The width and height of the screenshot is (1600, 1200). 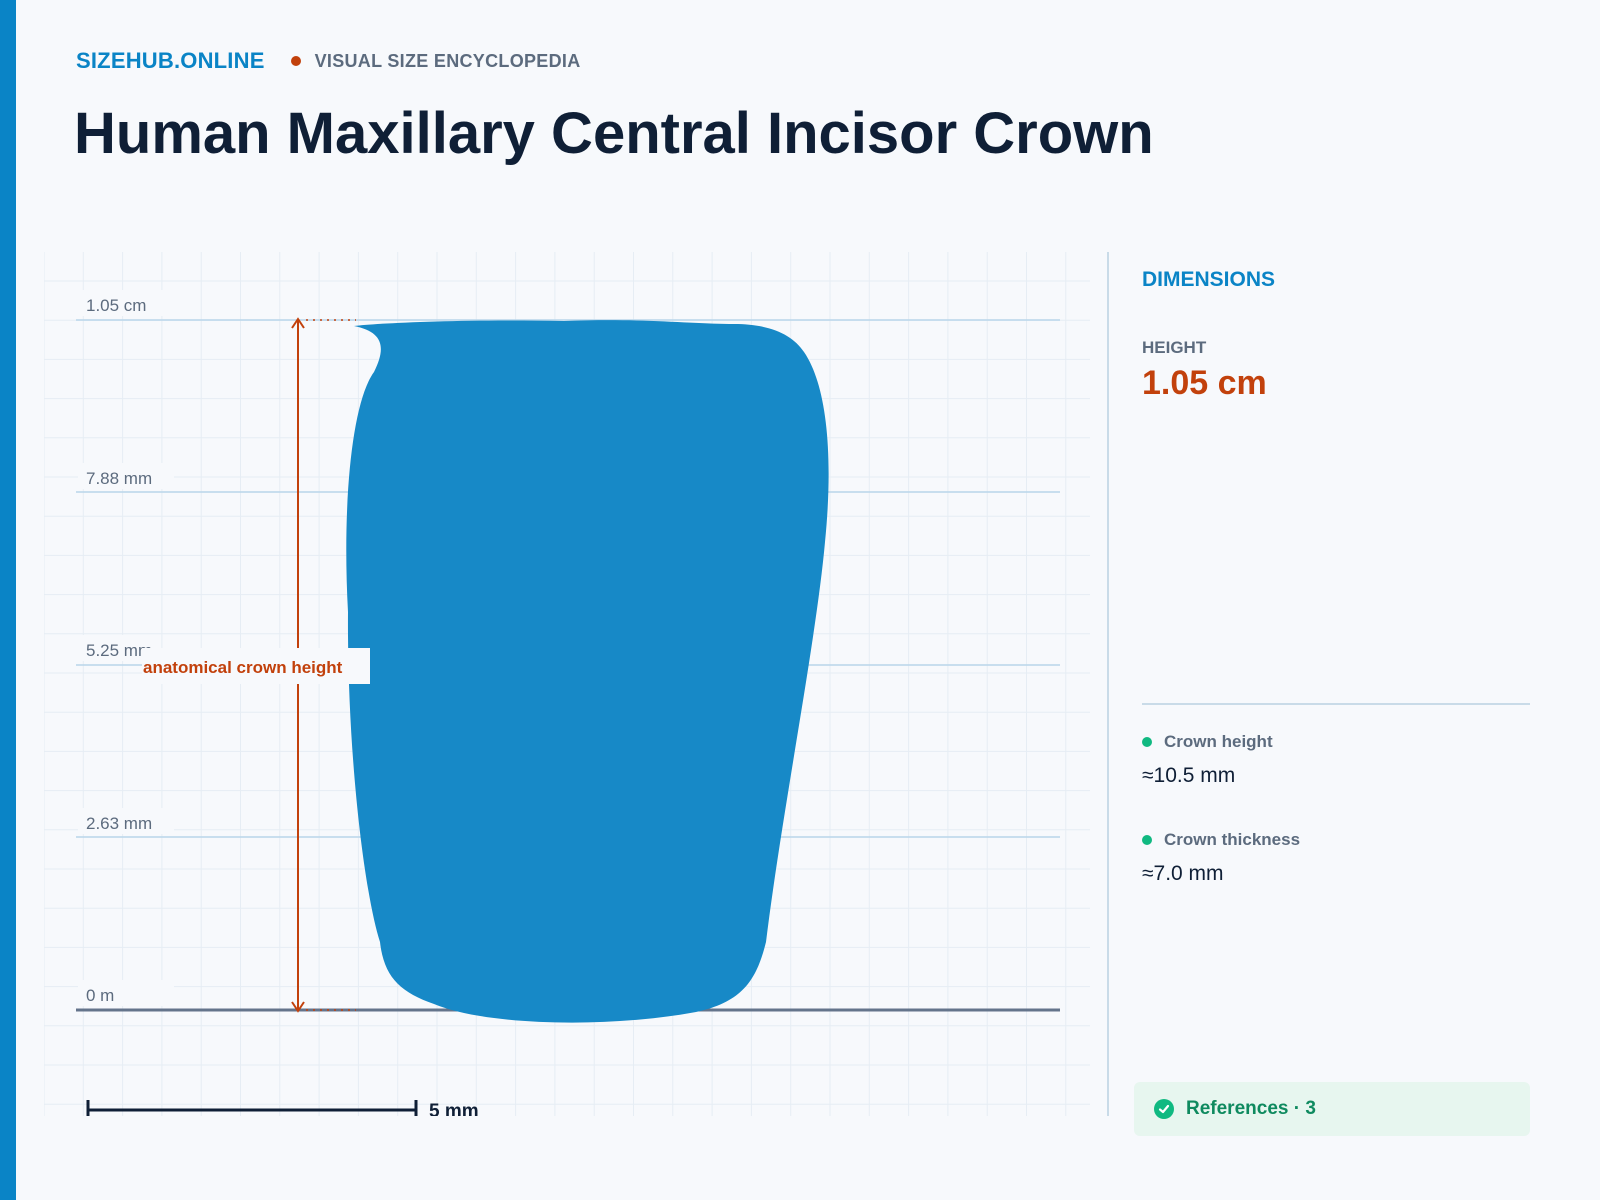 I want to click on site-header: SIZEHUB.ONLINE VISUAL SIZE ENCYCLOPEDIA, so click(x=328, y=61).